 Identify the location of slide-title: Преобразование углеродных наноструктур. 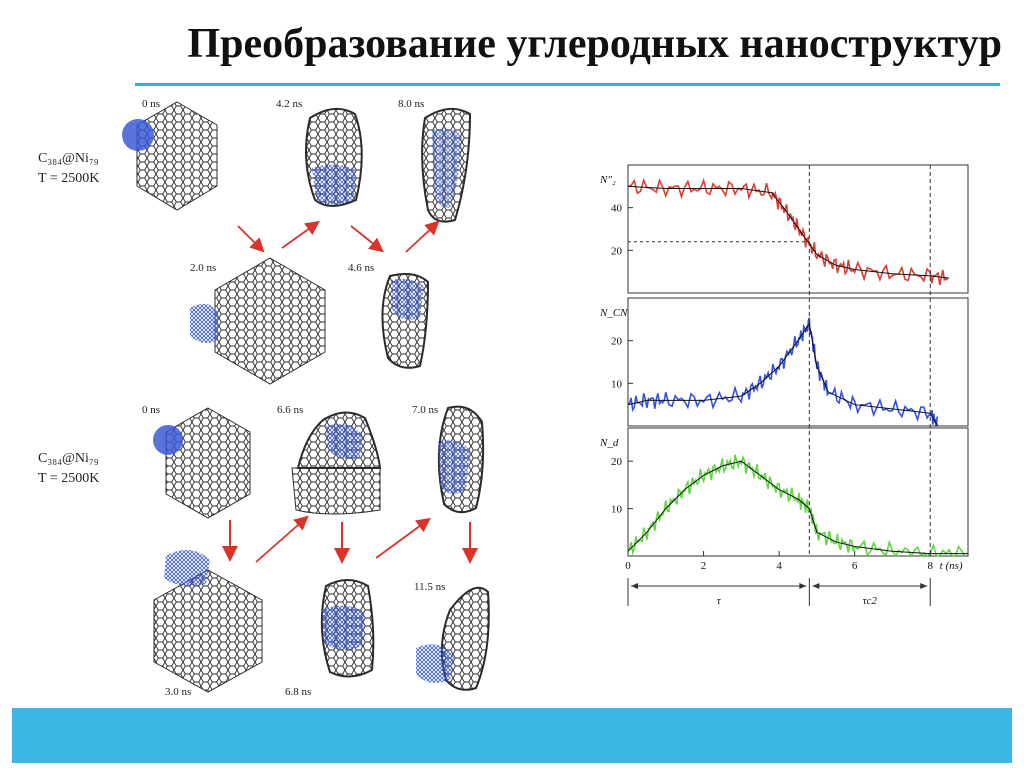
(595, 44).